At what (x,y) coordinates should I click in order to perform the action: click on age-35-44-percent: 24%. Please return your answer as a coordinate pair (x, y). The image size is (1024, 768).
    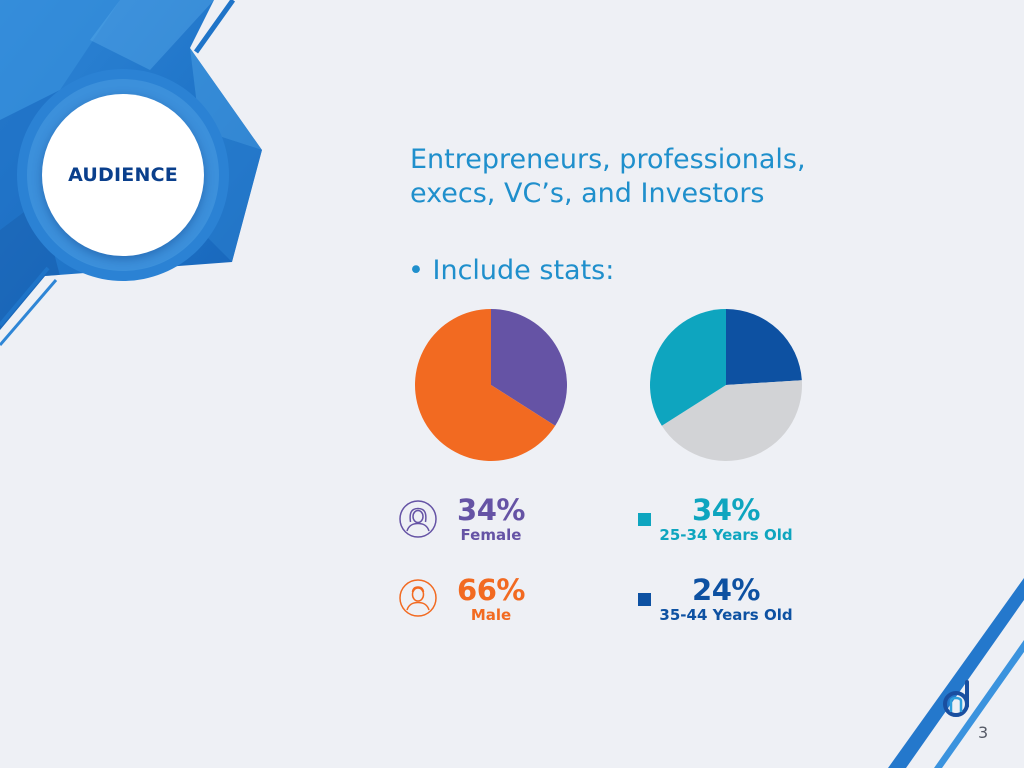
    Looking at the image, I should click on (726, 590).